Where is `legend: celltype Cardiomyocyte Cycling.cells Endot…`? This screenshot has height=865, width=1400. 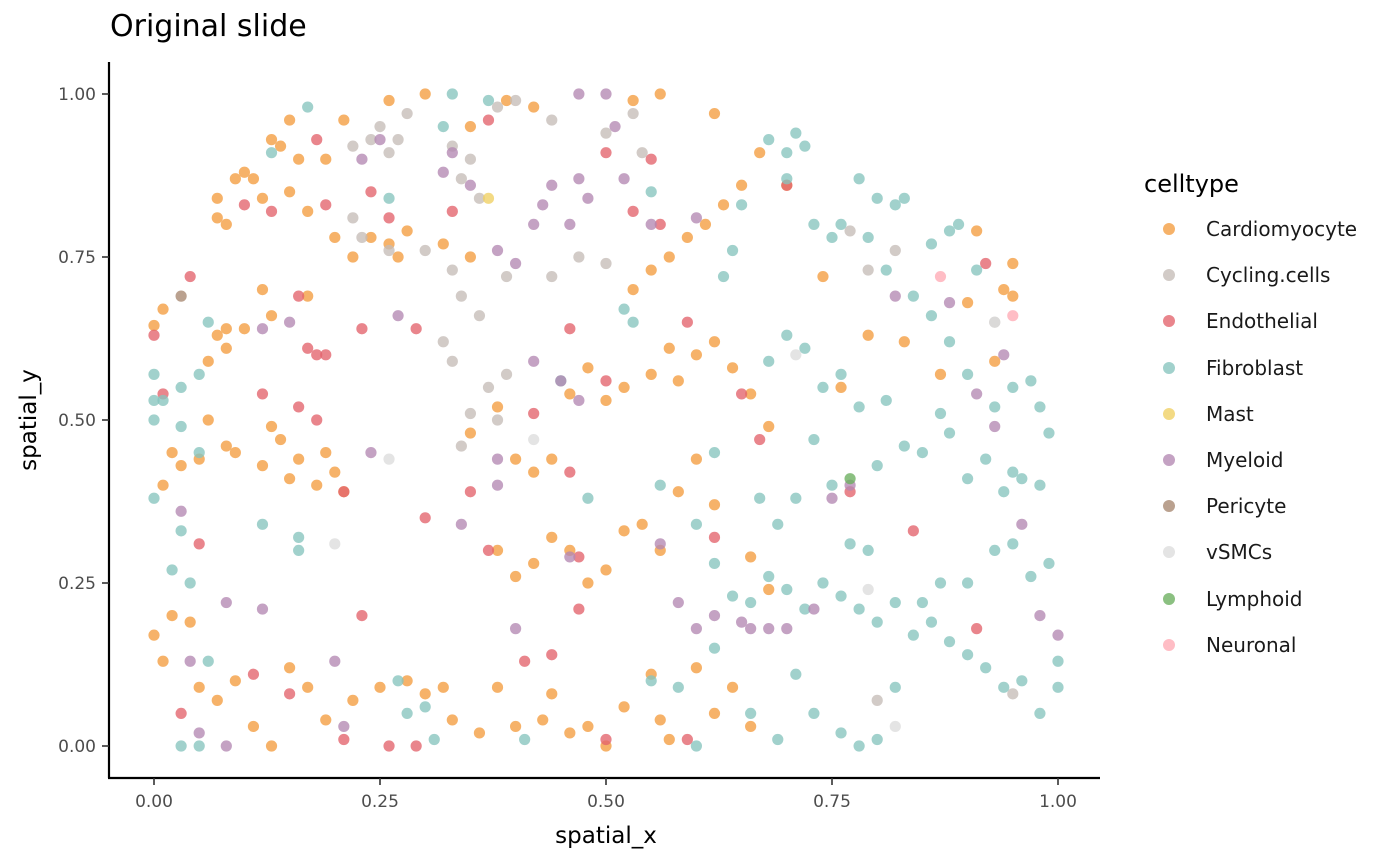
legend: celltype Cardiomyocyte Cycling.cells Endot… is located at coordinates (1250, 418).